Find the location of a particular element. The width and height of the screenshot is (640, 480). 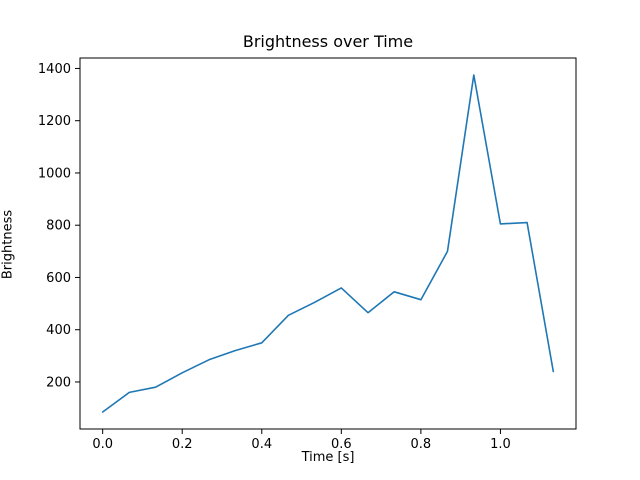

chart-title: Brightness over Time is located at coordinates (328, 41).